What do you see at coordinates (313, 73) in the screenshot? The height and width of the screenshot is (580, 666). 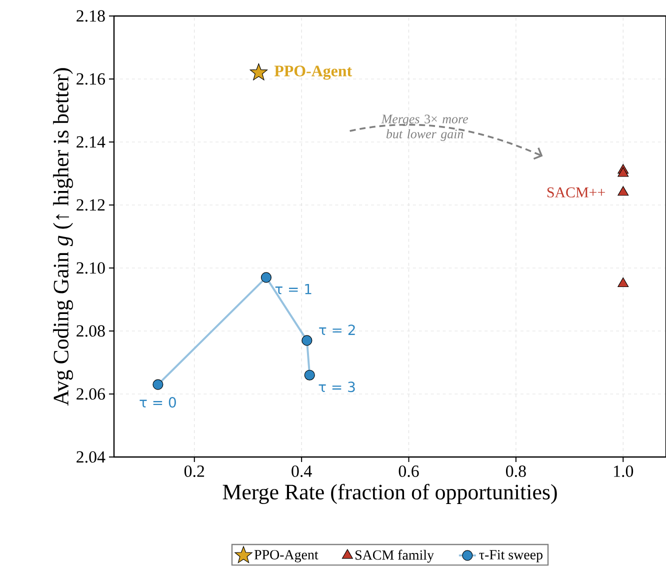 I see `annotation: PPO-Agent` at bounding box center [313, 73].